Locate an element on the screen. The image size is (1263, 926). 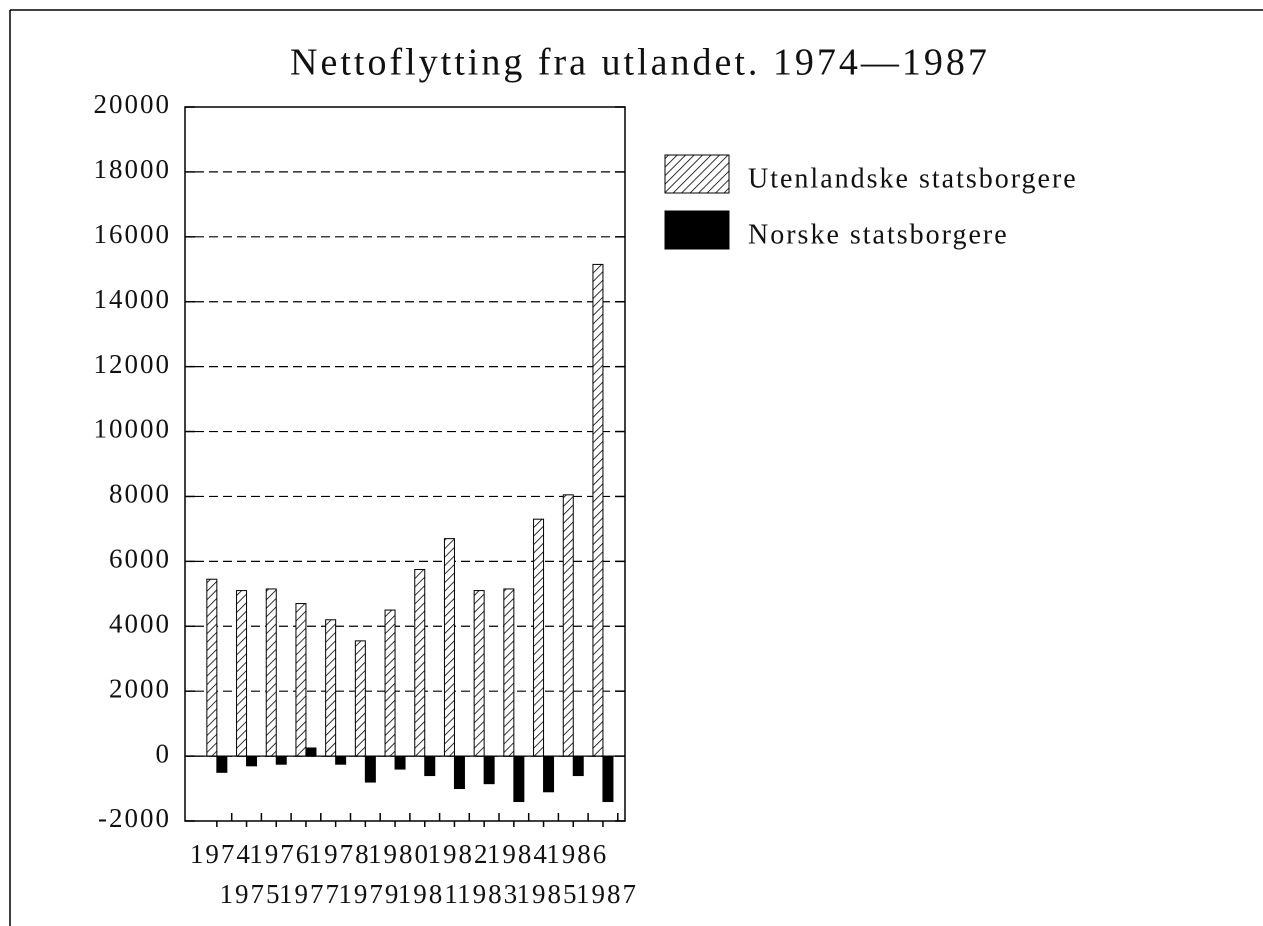
x-tick-label: 1983 is located at coordinates (488, 894).